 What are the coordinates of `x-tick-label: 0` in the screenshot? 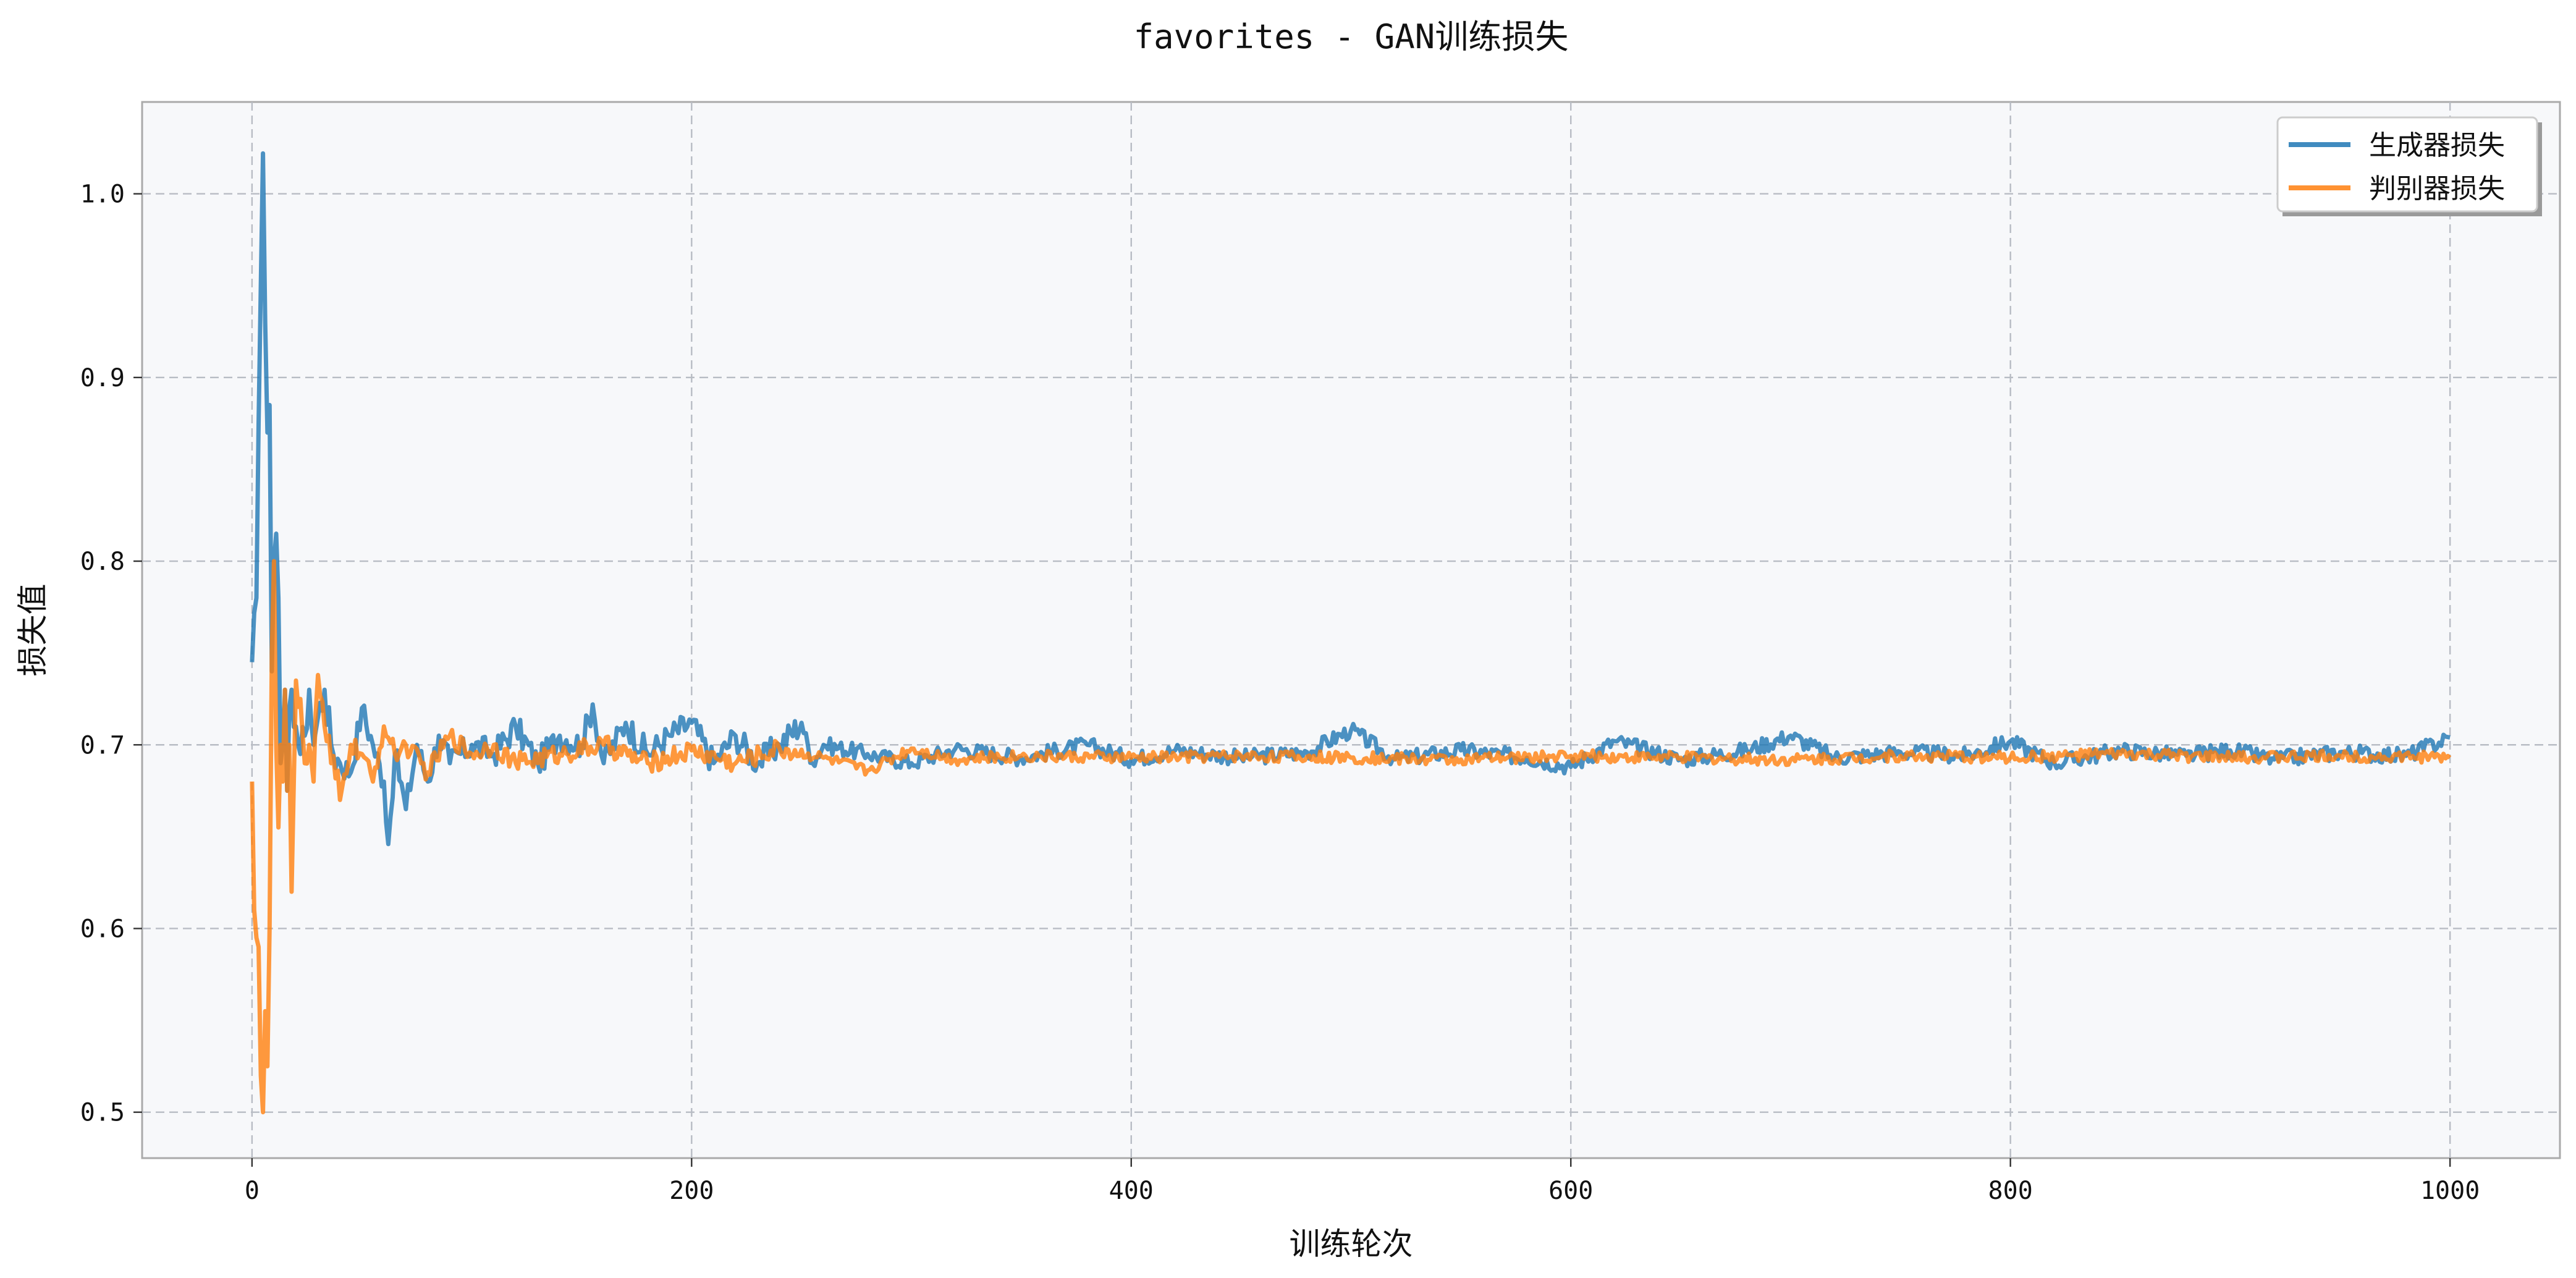 It's located at (252, 1191).